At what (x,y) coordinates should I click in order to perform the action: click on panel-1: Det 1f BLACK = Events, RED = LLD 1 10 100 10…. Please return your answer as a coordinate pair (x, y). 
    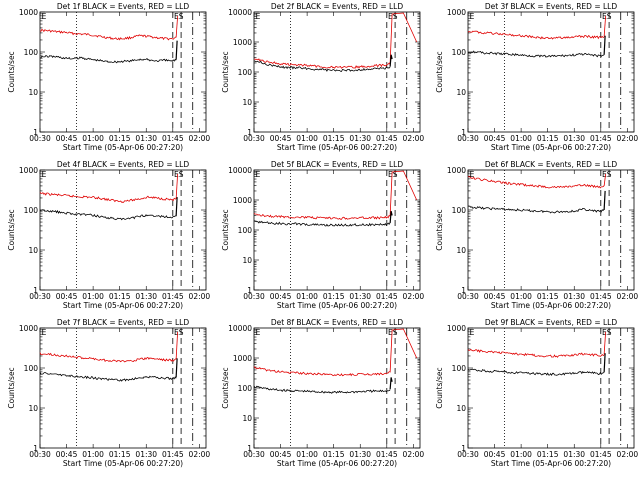
    Looking at the image, I should click on (108, 77).